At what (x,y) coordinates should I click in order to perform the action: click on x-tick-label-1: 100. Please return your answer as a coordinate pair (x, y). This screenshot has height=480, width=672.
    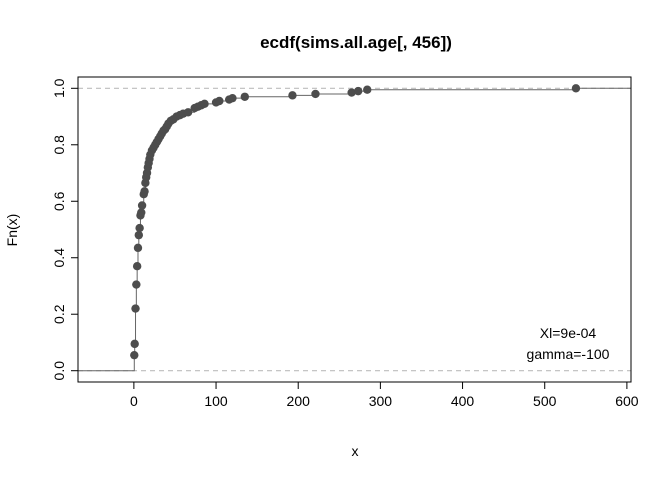
    Looking at the image, I should click on (216, 401).